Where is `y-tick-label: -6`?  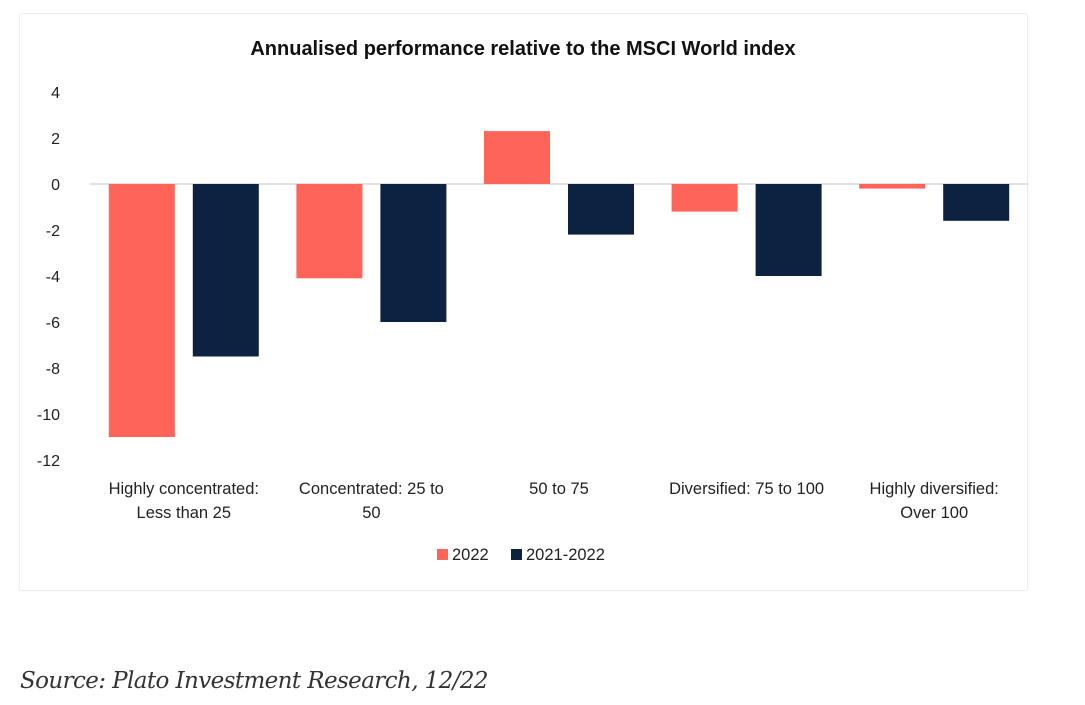 y-tick-label: -6 is located at coordinates (53, 323).